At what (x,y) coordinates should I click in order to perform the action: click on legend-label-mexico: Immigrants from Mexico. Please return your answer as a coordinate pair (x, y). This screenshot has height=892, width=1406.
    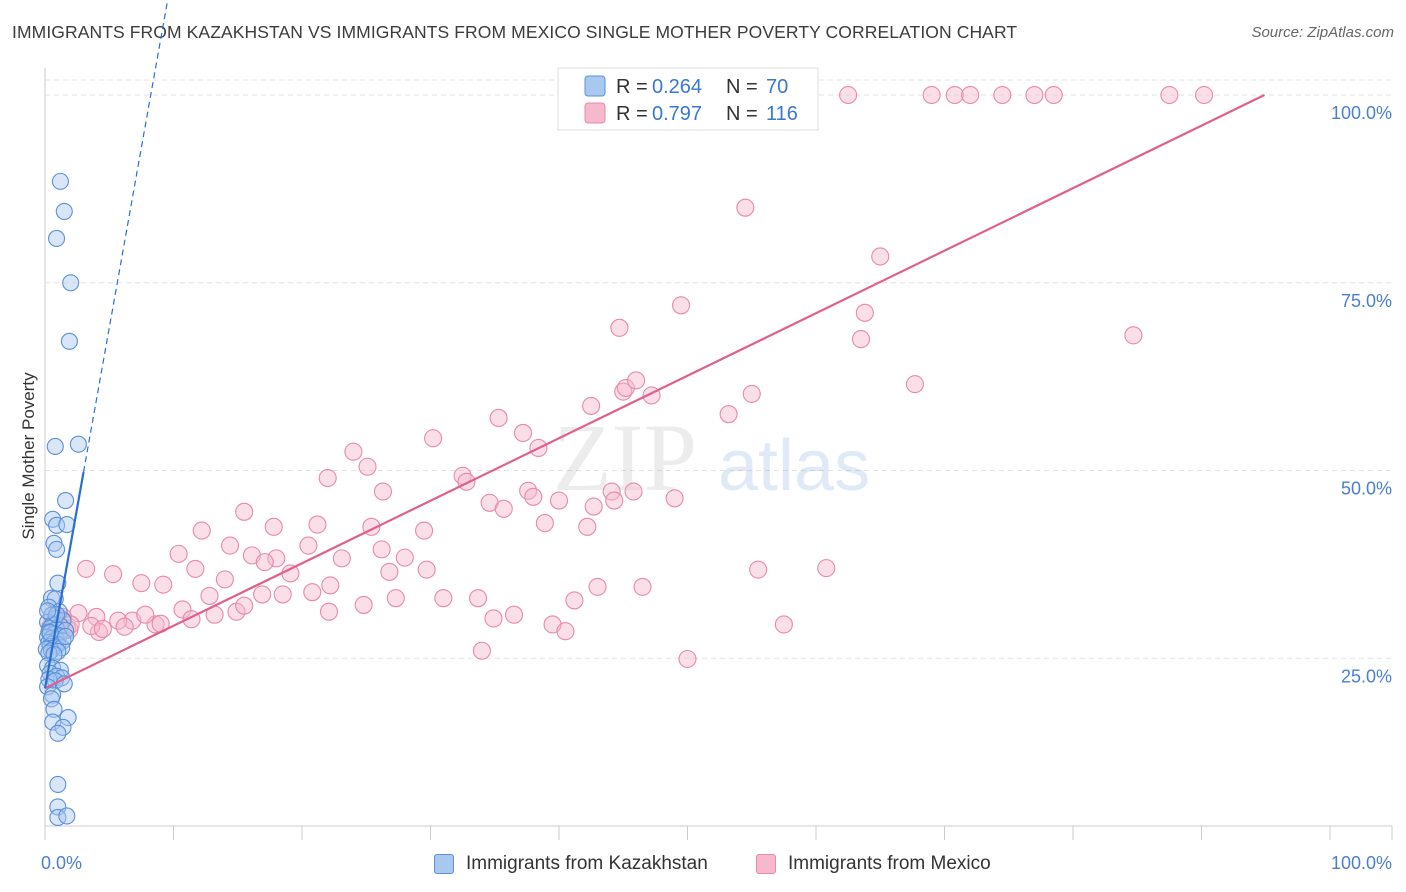
    Looking at the image, I should click on (889, 863).